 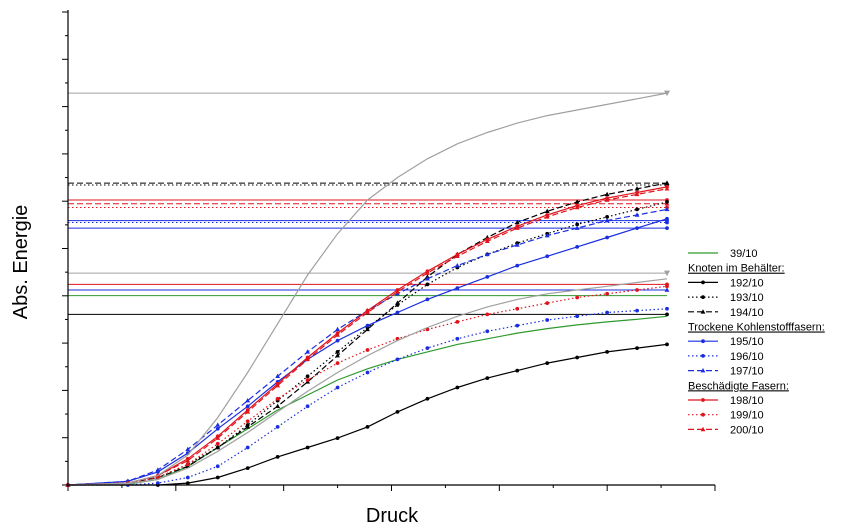 What do you see at coordinates (744, 254) in the screenshot?
I see `legend-label: 39/10` at bounding box center [744, 254].